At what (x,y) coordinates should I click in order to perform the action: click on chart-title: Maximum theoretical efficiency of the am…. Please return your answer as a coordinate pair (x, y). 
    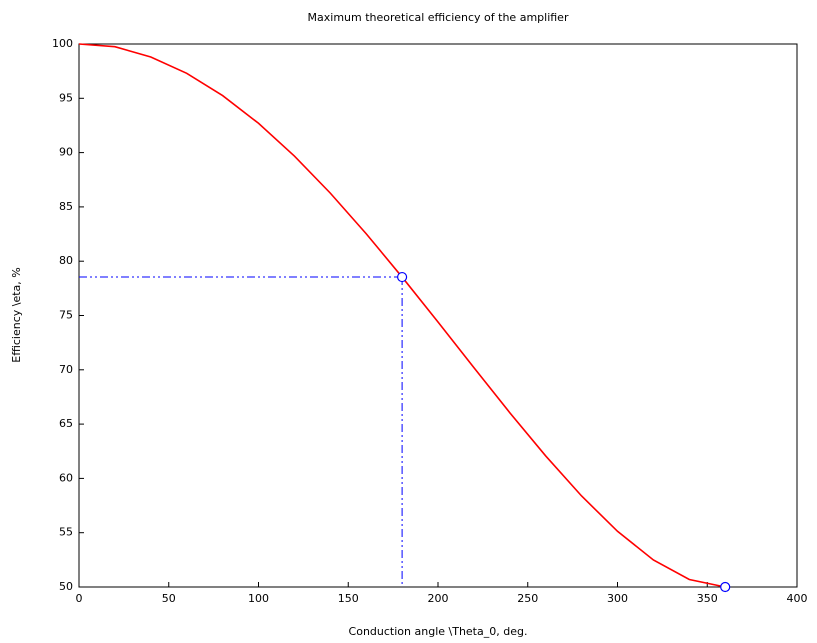
    Looking at the image, I should click on (438, 17).